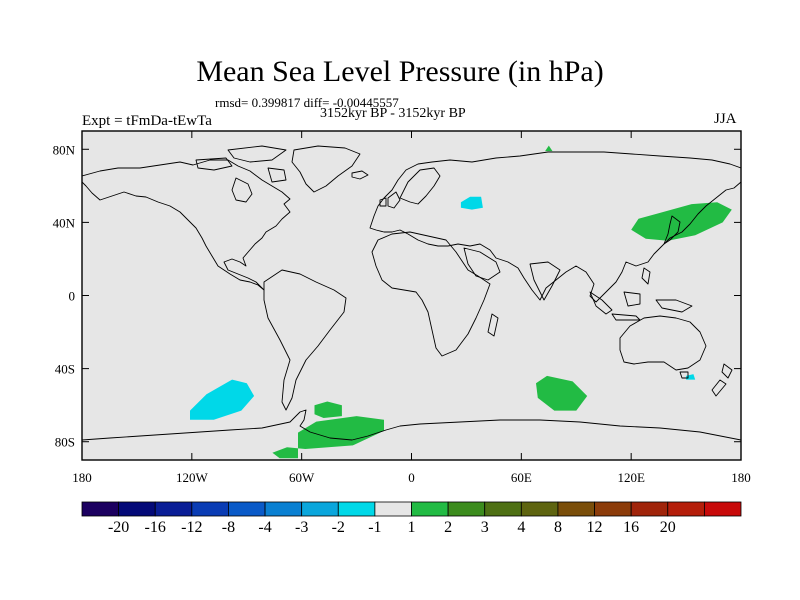 The width and height of the screenshot is (800, 600). I want to click on colorbar-label: 12, so click(594, 527).